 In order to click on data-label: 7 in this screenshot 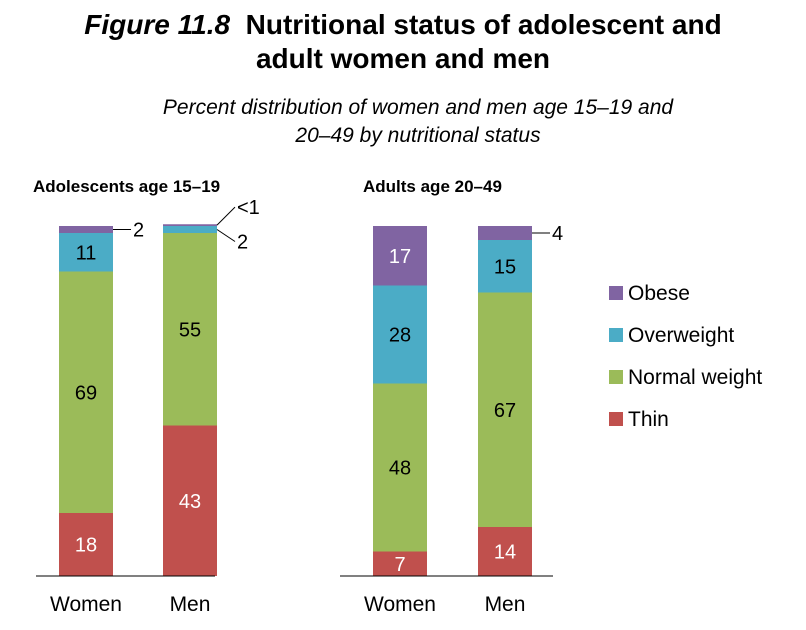, I will do `click(399, 565)`.